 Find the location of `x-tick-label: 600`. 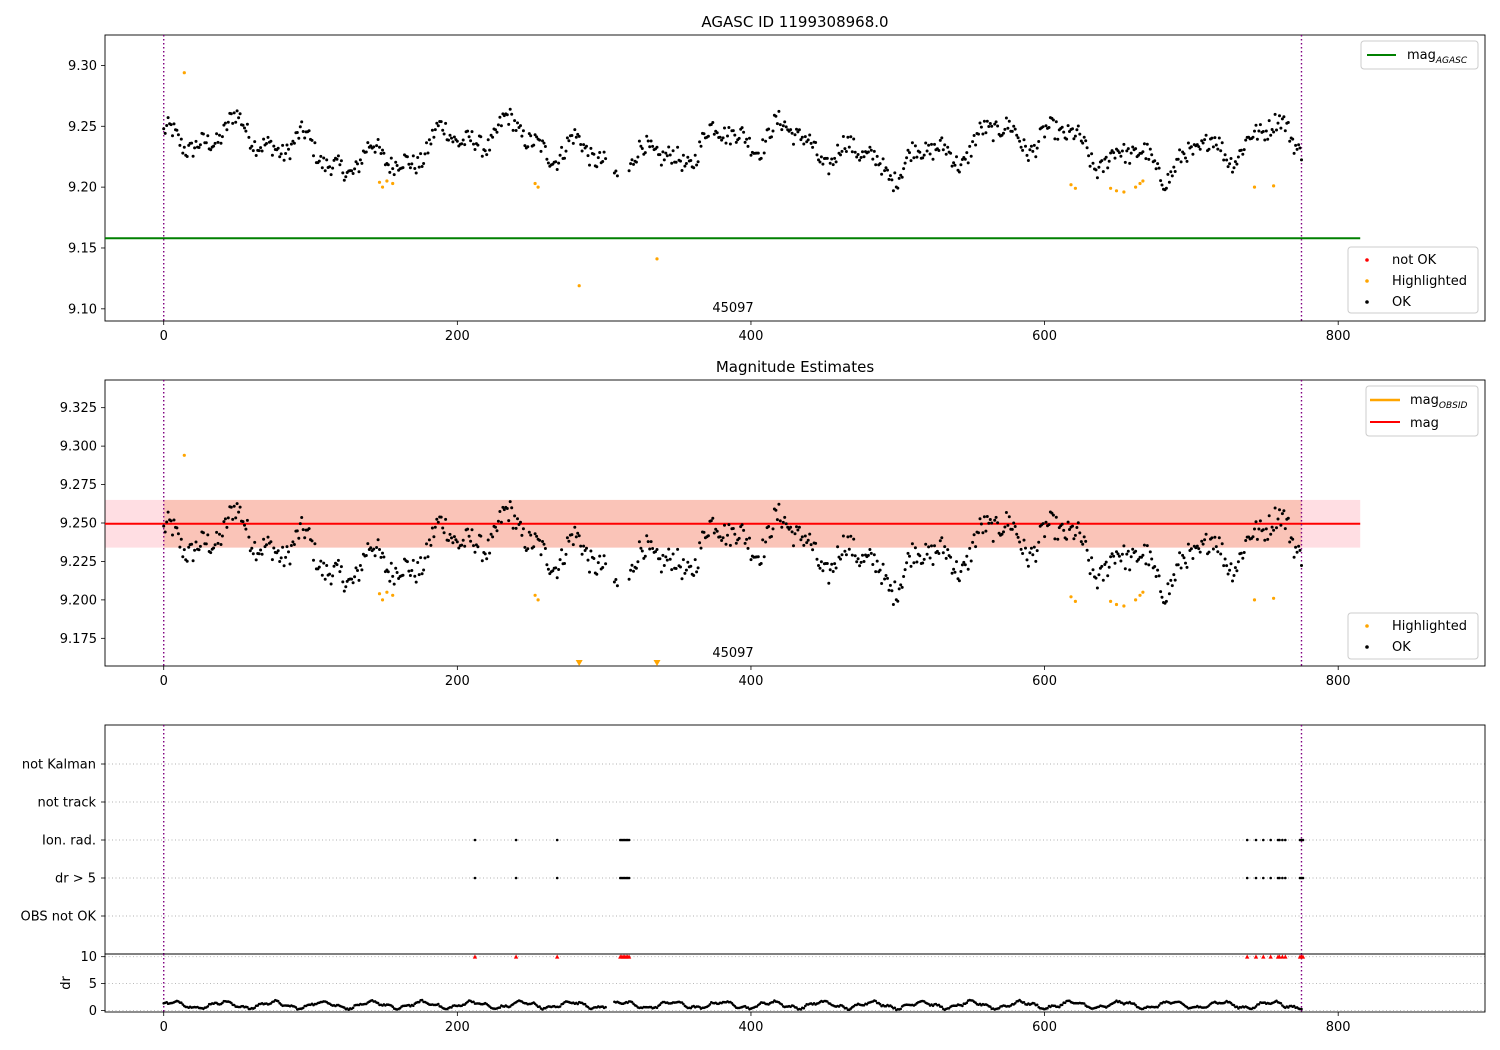

x-tick-label: 600 is located at coordinates (1044, 1027).